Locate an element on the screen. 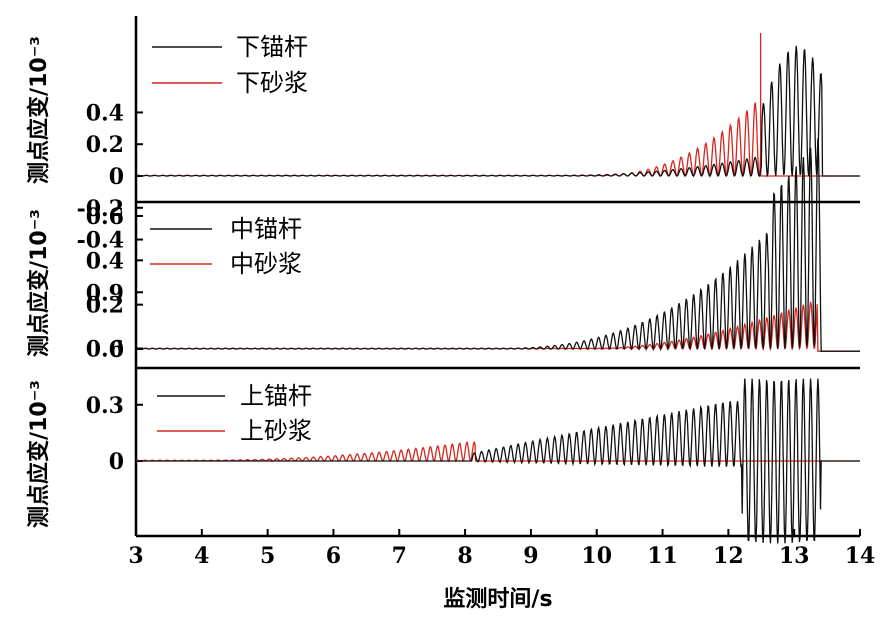 The width and height of the screenshot is (894, 618). ytick-label: -0.4 is located at coordinates (100, 241).